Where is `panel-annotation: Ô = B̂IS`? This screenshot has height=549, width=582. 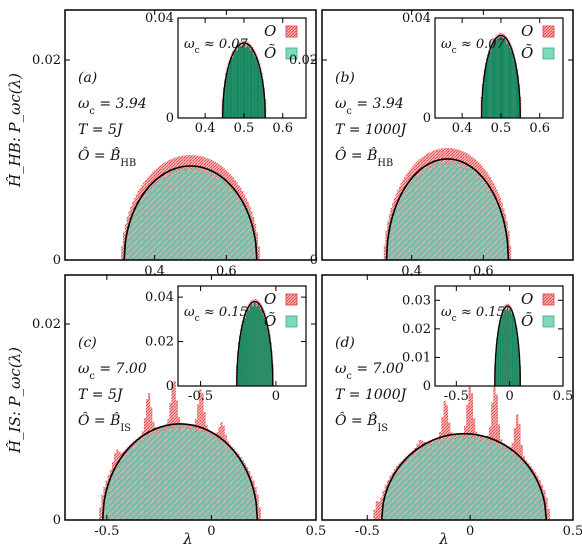
panel-annotation: Ô = B̂IS is located at coordinates (361, 422).